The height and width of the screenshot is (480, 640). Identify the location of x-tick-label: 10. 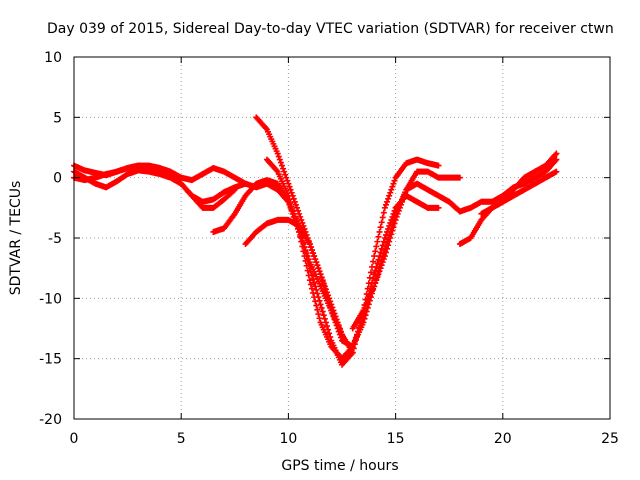
(288, 439).